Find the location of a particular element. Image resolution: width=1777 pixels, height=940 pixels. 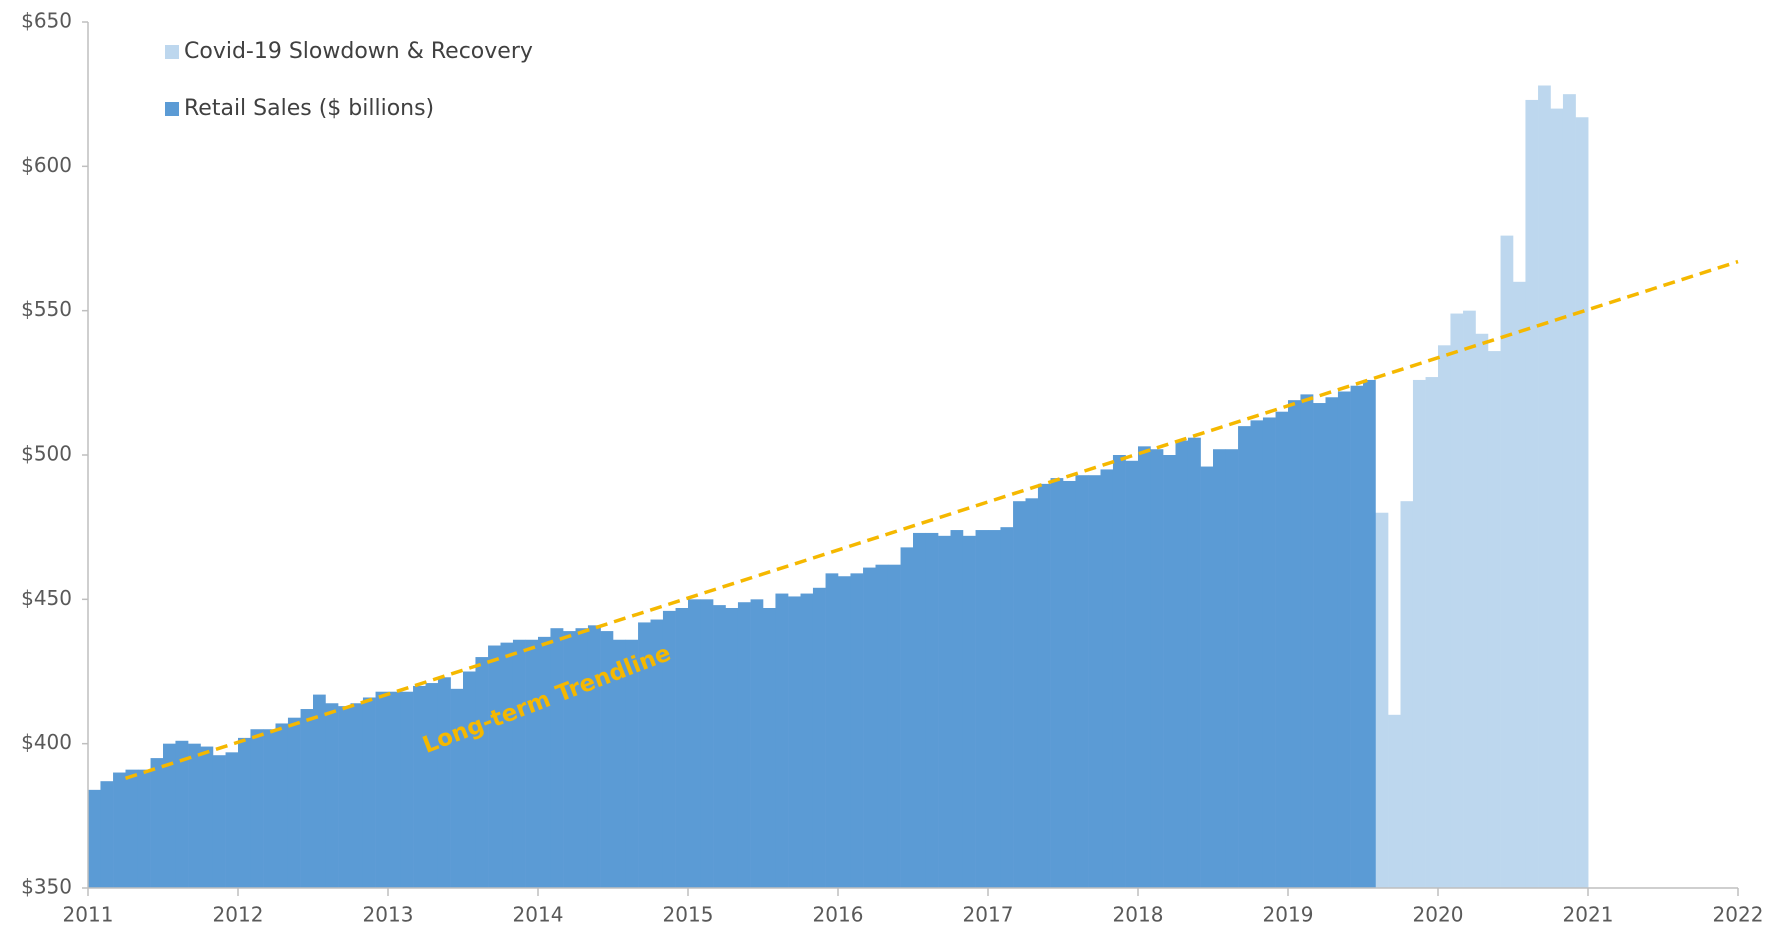

x-tick-label: 2017 is located at coordinates (988, 915).